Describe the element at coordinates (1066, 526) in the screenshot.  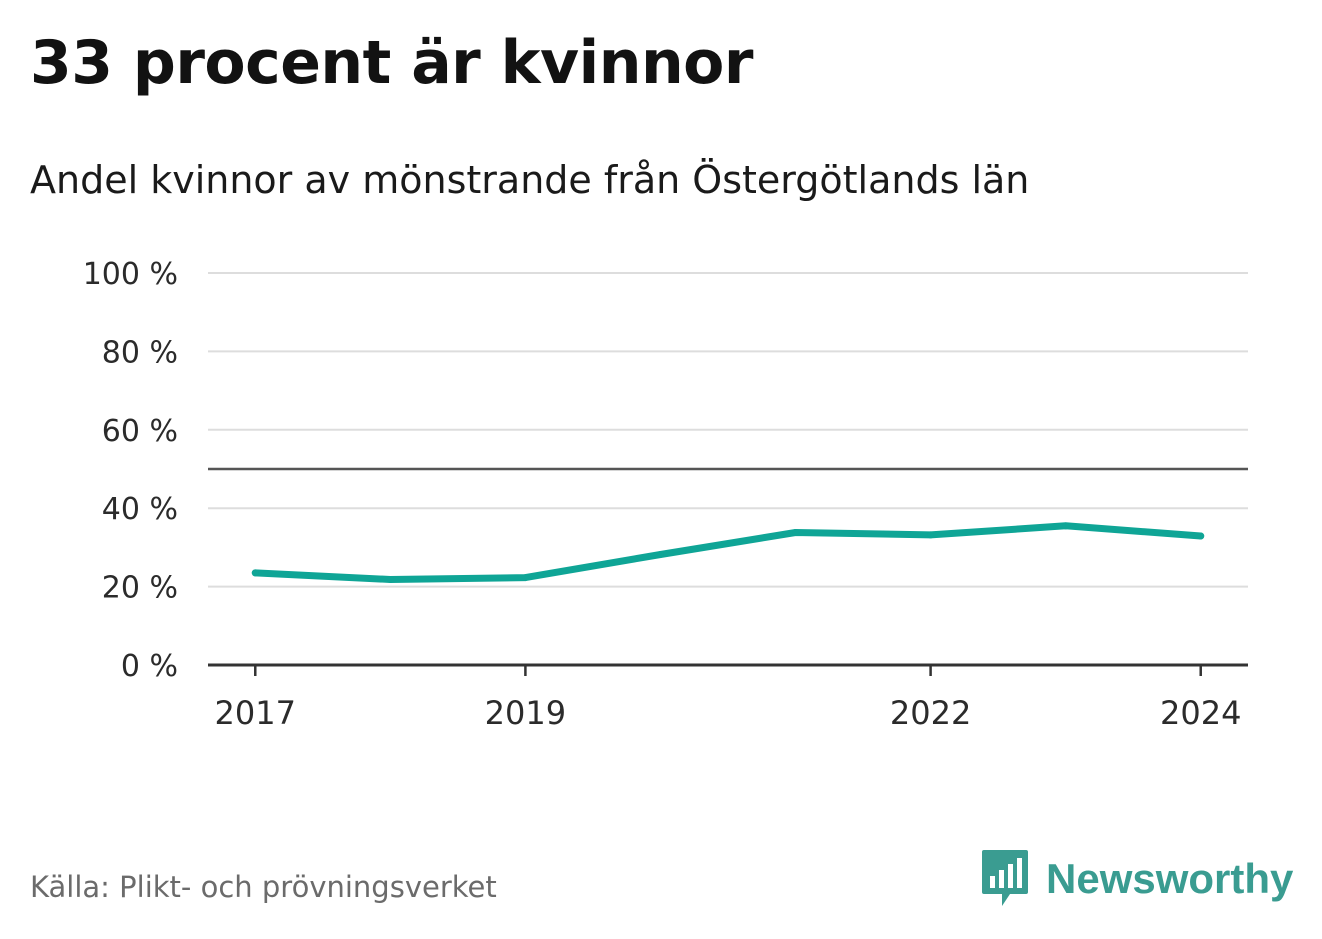
I see `data-point-2023` at that location.